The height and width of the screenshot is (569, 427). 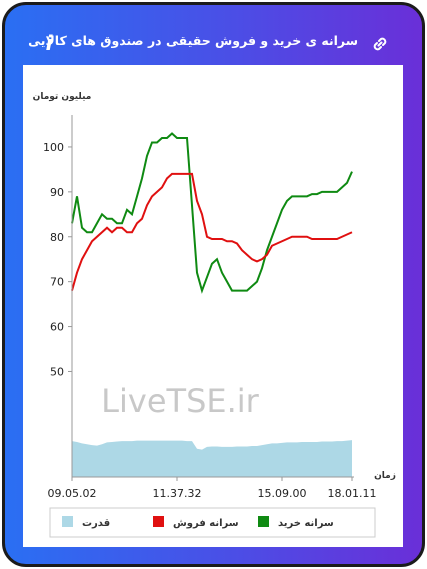 What do you see at coordinates (385, 476) in the screenshot?
I see `x-axis-label: زمان` at bounding box center [385, 476].